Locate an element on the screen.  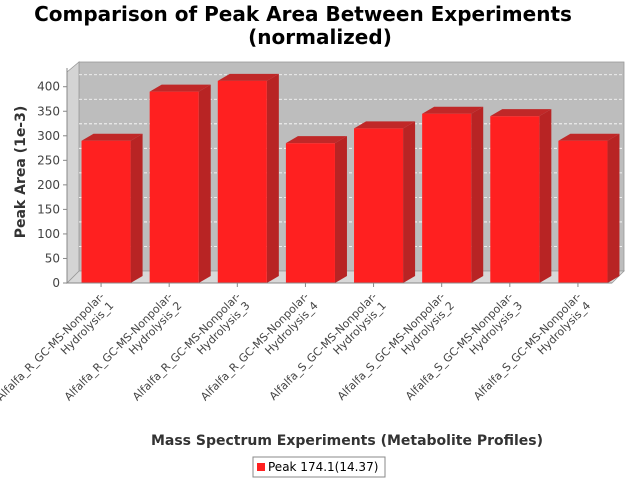
y-tick-label: 200 is located at coordinates (48, 185).